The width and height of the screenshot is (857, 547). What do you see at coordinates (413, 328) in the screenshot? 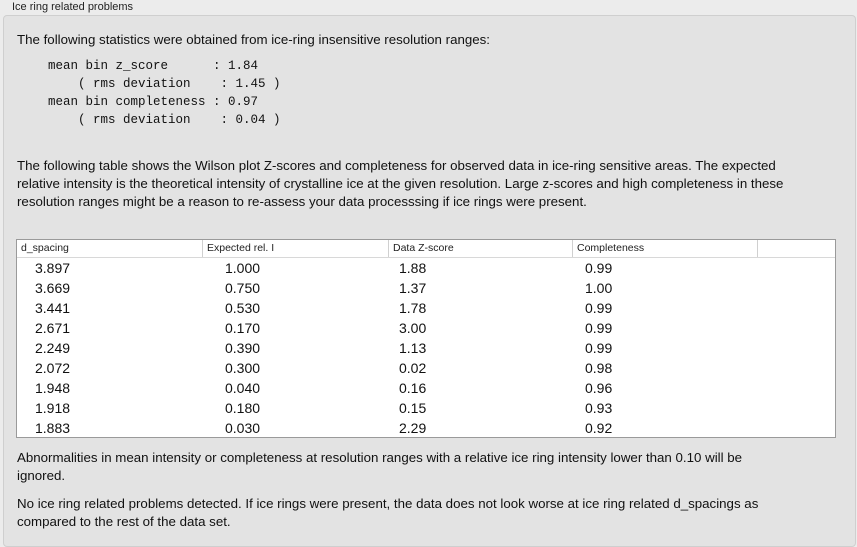
I see `cell-data-z-score: 3.00` at bounding box center [413, 328].